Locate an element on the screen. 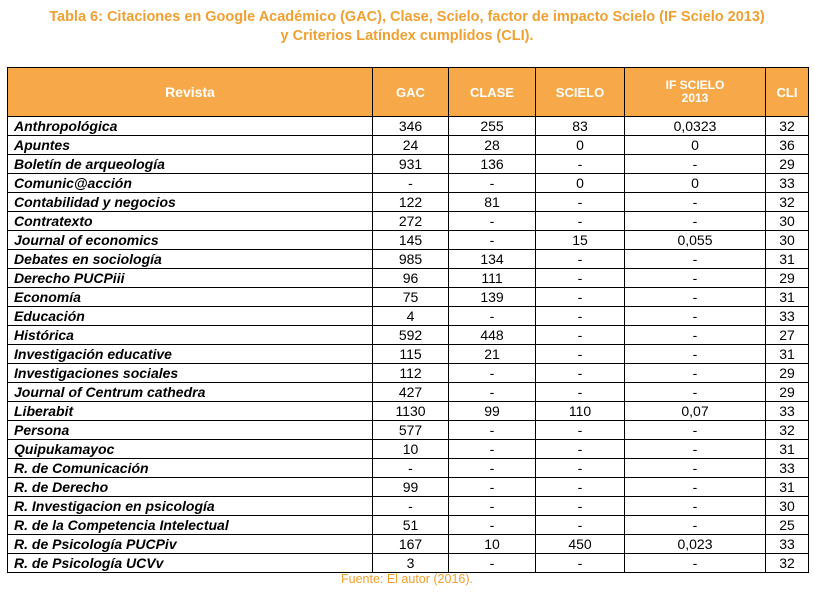  cell-gac: 272 is located at coordinates (410, 221).